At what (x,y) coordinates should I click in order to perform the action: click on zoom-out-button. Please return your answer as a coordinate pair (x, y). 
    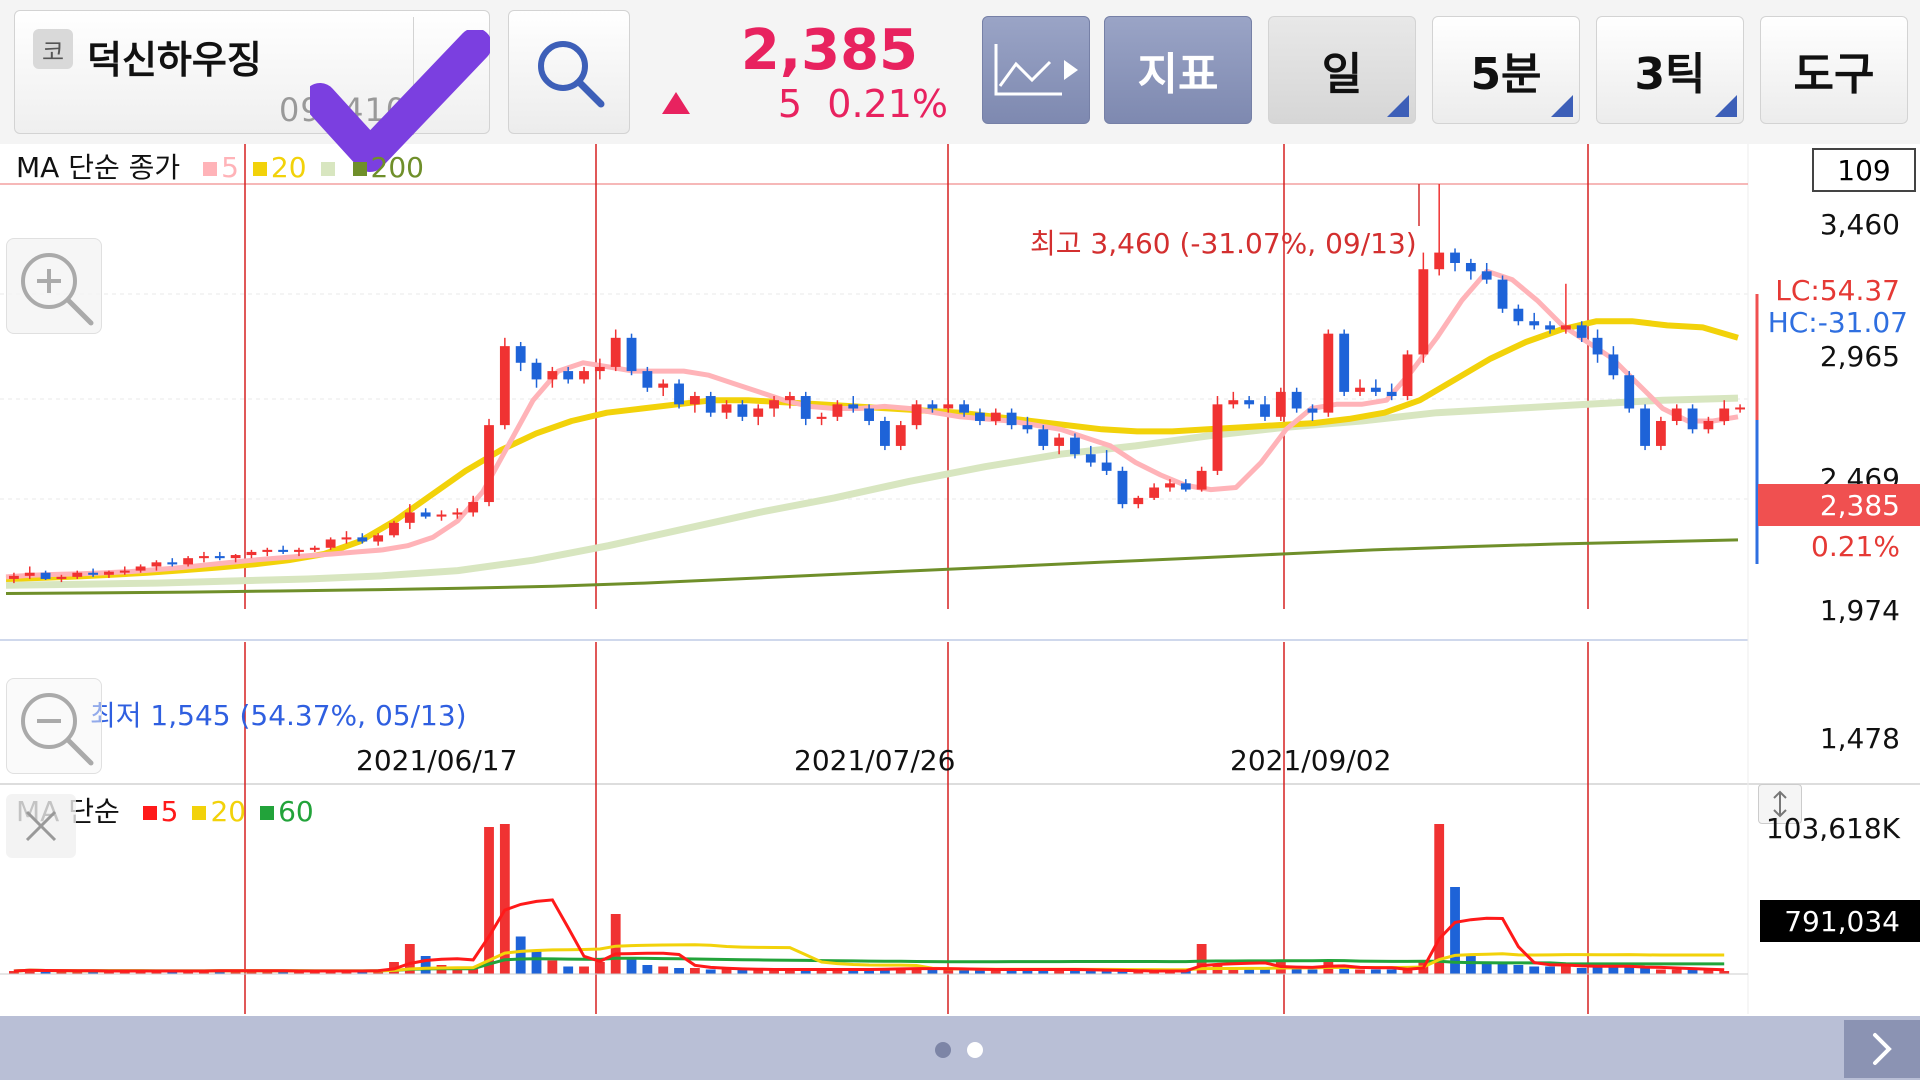
    Looking at the image, I should click on (54, 726).